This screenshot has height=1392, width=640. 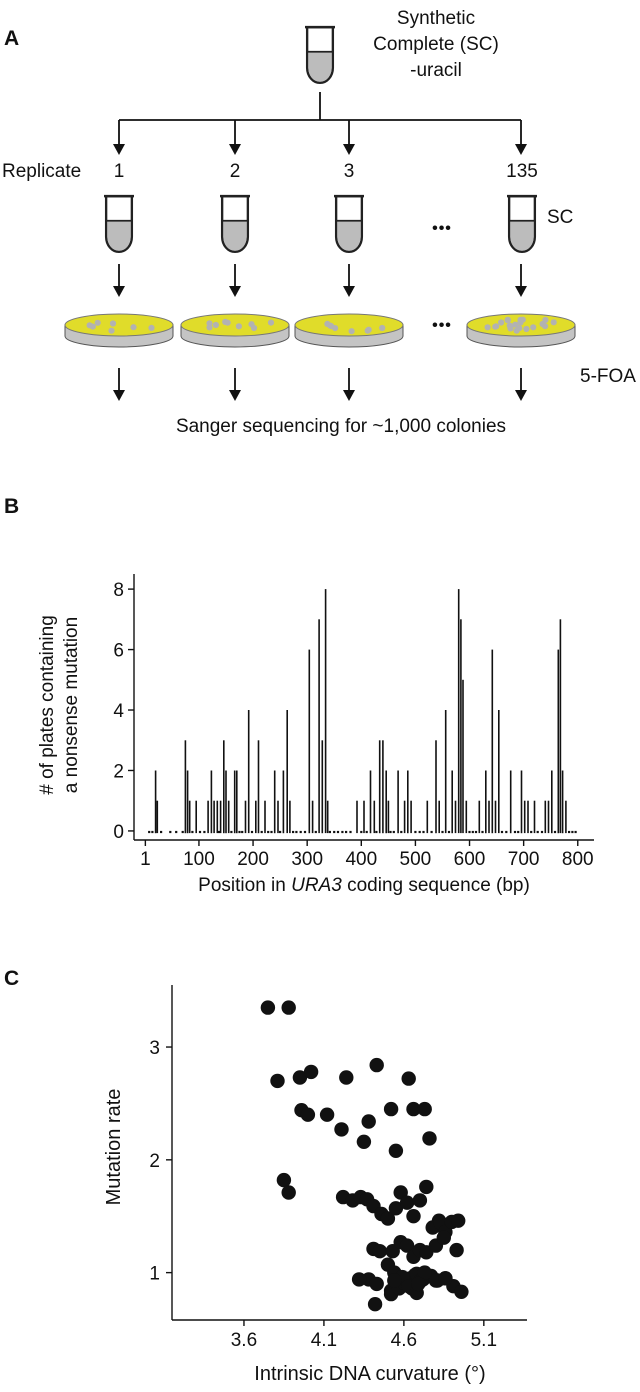 I want to click on chart-c-ylabel: Mutation rate, so click(x=114, y=1147).